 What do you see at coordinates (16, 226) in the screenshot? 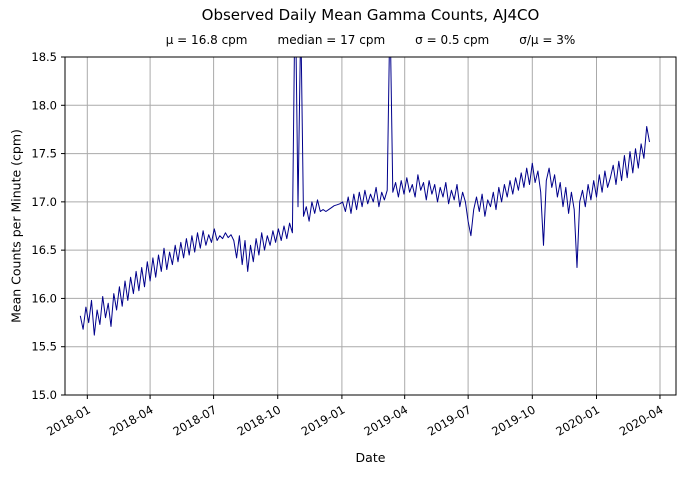
I see `y-axis-label: Mean Counts per Minute (cpm)` at bounding box center [16, 226].